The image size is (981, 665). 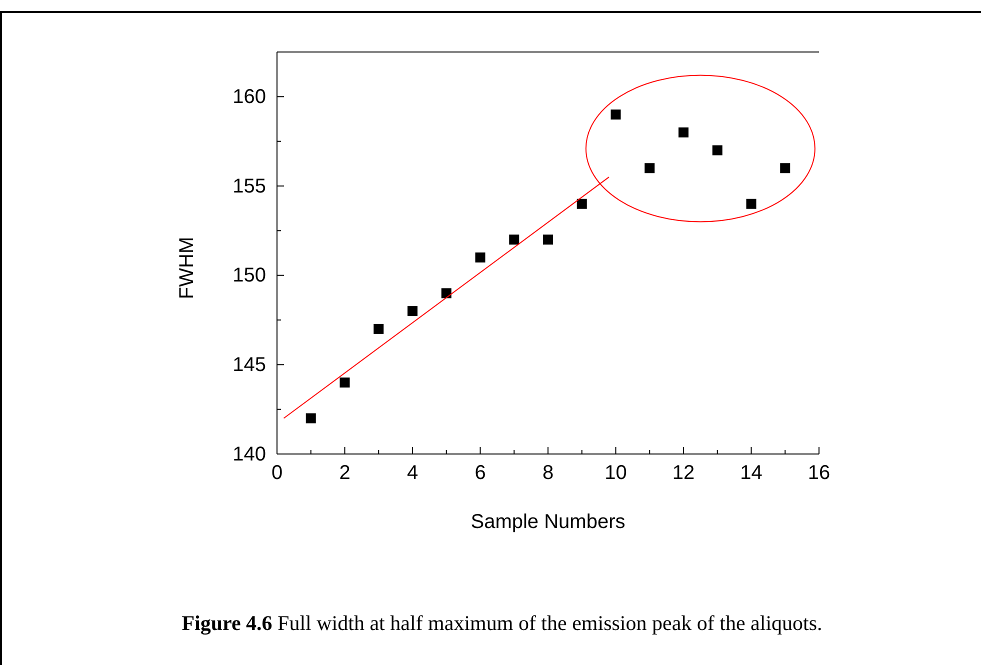 I want to click on y-tick-label: 140, so click(x=249, y=454).